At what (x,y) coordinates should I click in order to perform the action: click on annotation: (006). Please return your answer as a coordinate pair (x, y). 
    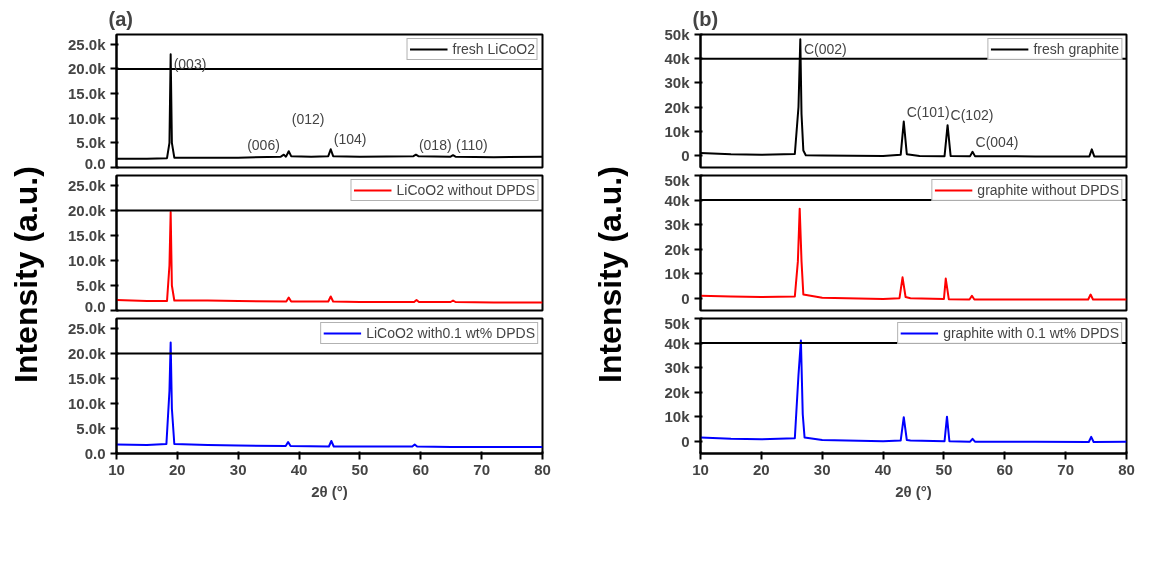
    Looking at the image, I should click on (263, 144).